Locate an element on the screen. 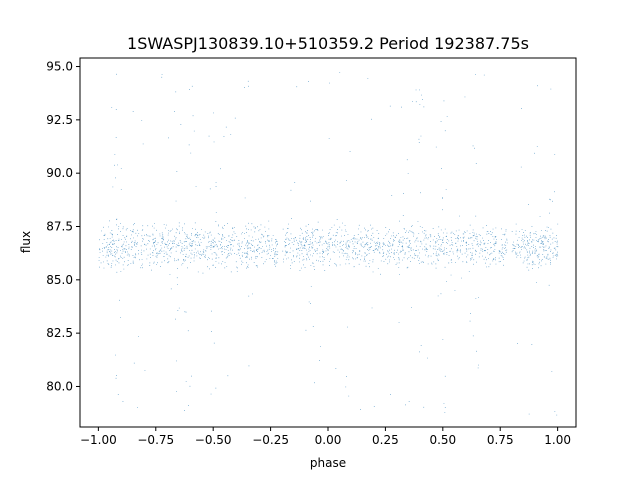 The height and width of the screenshot is (480, 640). x-axis-label: phase is located at coordinates (328, 463).